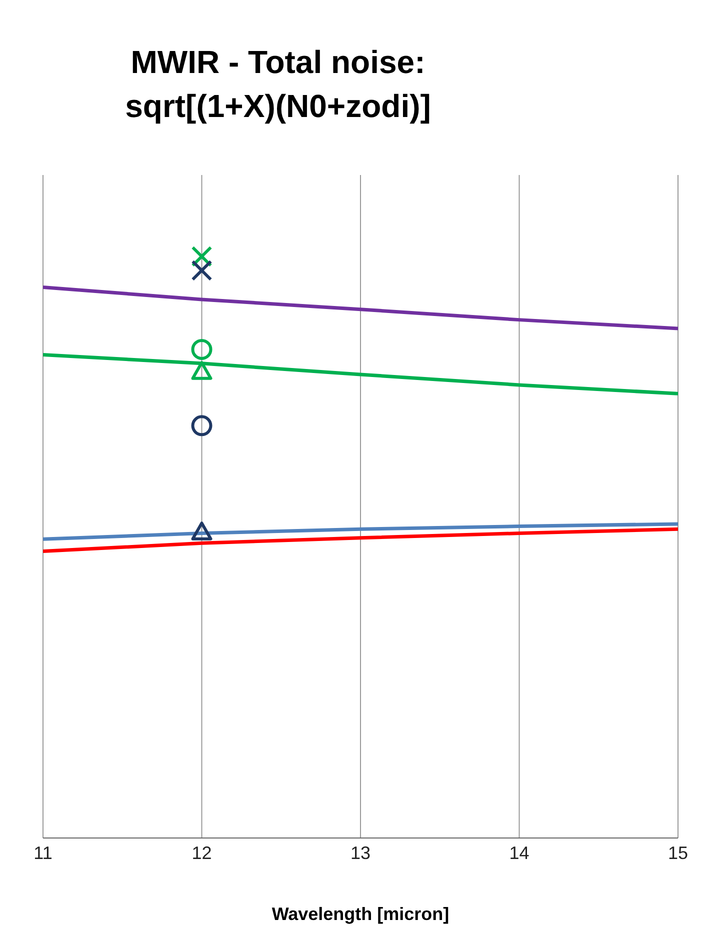 This screenshot has height=946, width=704. What do you see at coordinates (360, 852) in the screenshot?
I see `x-tick-label: 13` at bounding box center [360, 852].